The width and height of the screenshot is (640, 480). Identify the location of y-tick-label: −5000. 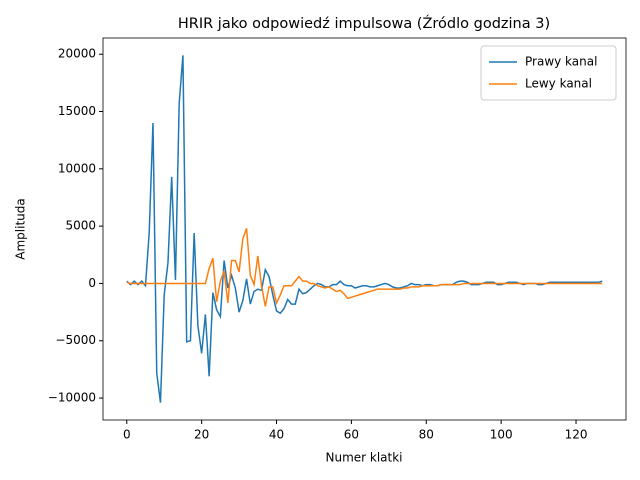
(75, 340).